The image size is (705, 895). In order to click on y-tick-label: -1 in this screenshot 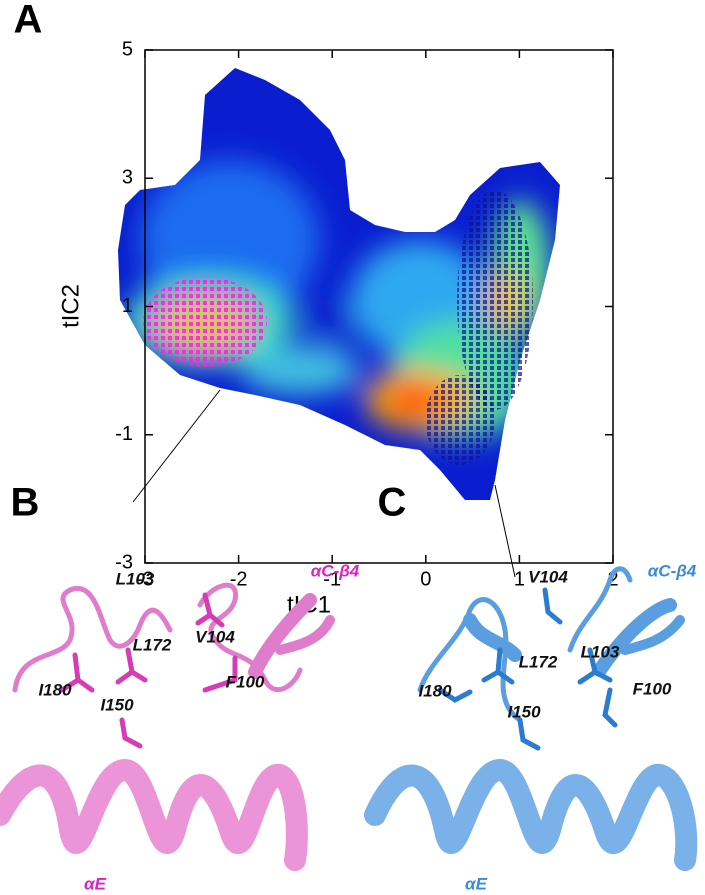, I will do `click(124, 434)`.